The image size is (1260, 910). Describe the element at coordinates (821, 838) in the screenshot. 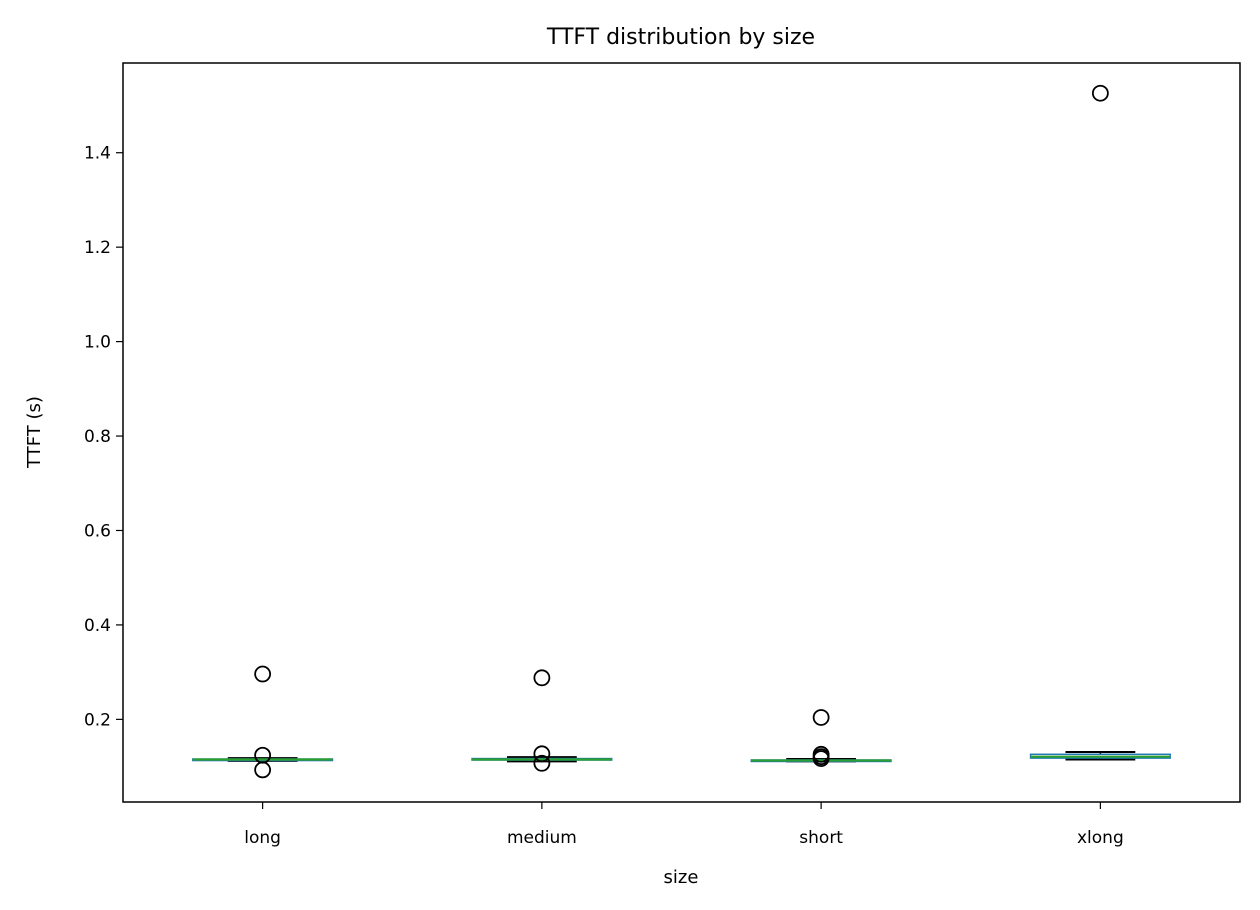

I see `x-tick-label: short` at that location.